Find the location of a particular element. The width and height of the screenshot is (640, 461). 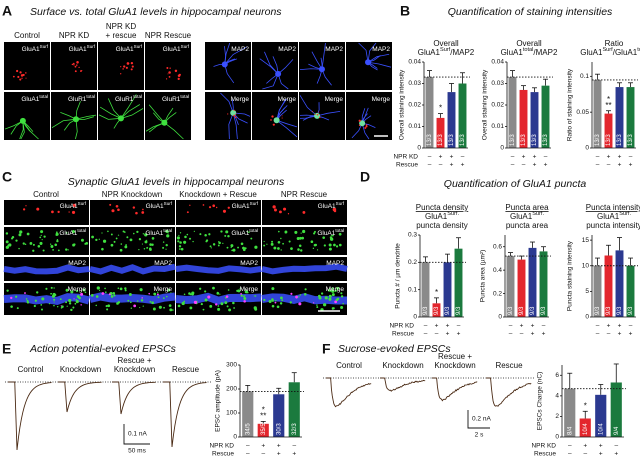

y-tick-label: 0.6 is located at coordinates (497, 246).